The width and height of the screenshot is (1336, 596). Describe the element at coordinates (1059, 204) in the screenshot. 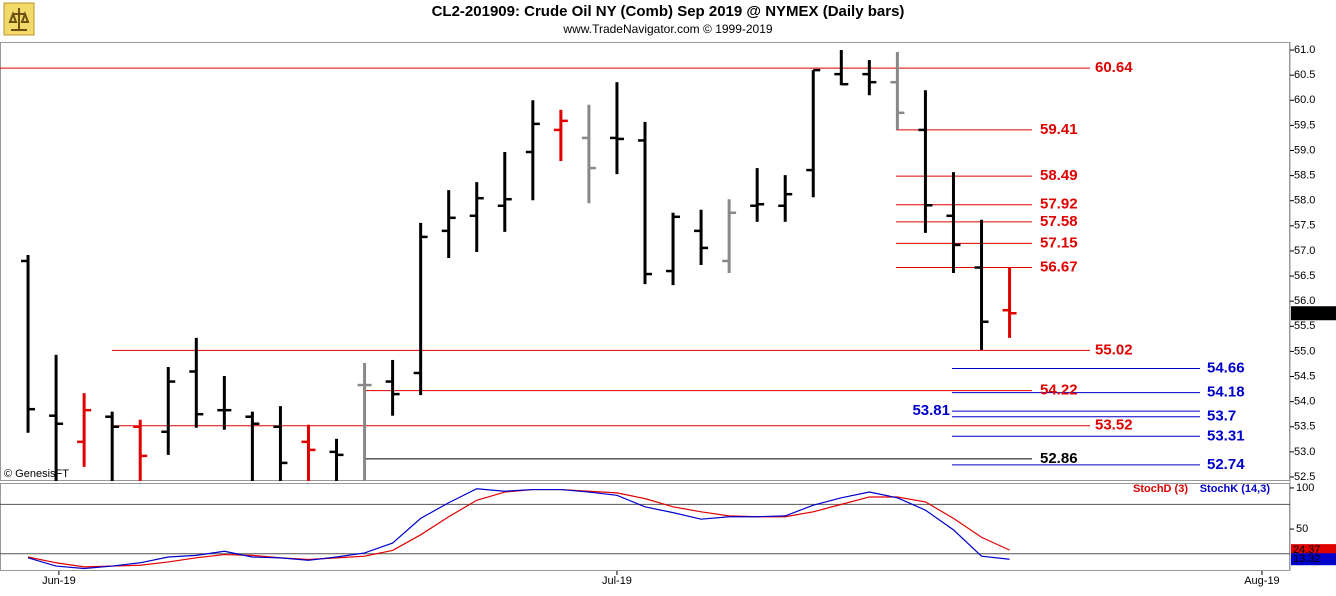

I see `level-label: 57.92` at that location.